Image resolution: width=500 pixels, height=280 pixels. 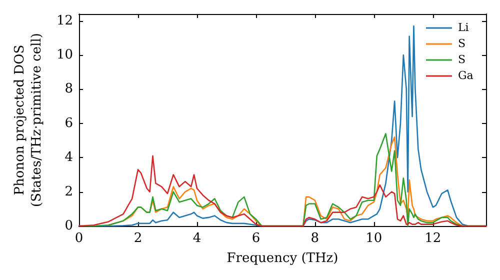 What do you see at coordinates (68, 123) in the screenshot?
I see `y-tick-label: 6` at bounding box center [68, 123].